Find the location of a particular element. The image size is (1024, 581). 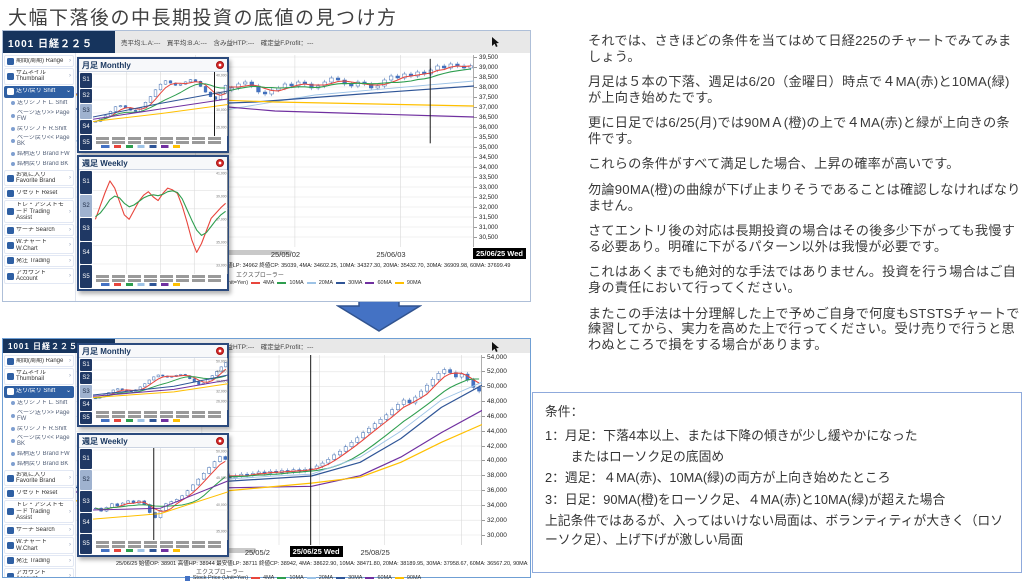

legend-label: 30MA is located at coordinates (355, 578).